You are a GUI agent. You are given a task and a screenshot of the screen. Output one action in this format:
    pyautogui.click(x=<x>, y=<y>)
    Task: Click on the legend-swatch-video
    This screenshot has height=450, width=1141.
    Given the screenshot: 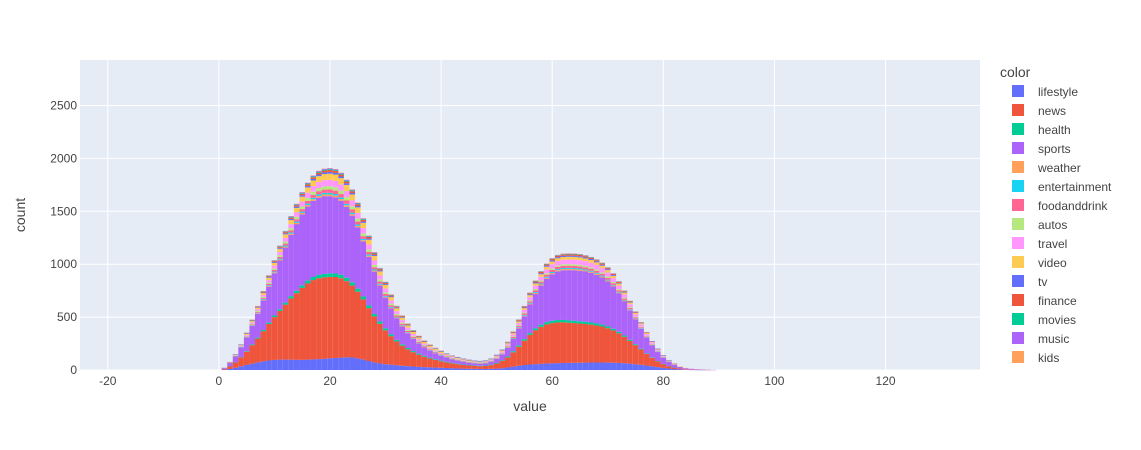 What is the action you would take?
    pyautogui.click(x=1018, y=262)
    